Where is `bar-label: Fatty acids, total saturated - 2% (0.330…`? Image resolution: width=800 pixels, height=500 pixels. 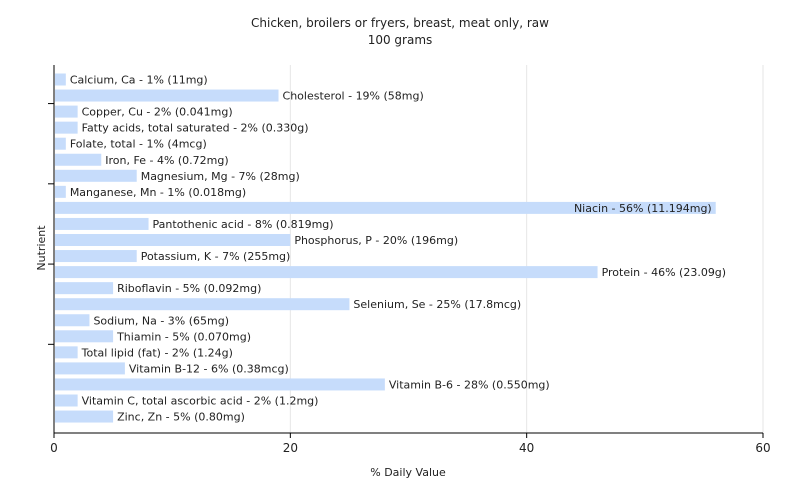
bar-label: Fatty acids, total saturated - 2% (0.330… is located at coordinates (195, 128).